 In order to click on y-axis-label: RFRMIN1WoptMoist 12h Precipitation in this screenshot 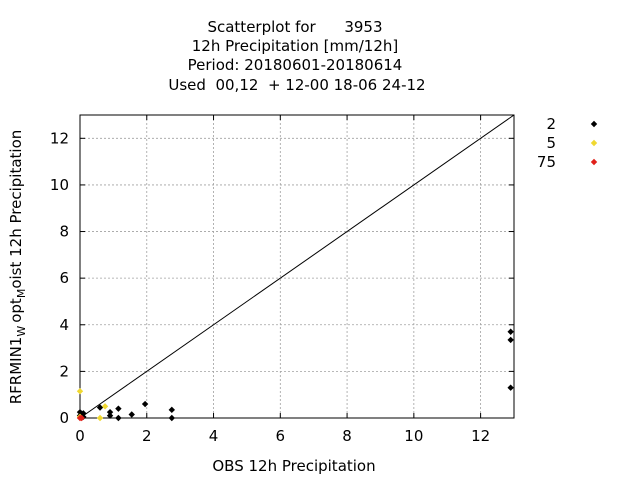, I will do `click(17, 267)`.